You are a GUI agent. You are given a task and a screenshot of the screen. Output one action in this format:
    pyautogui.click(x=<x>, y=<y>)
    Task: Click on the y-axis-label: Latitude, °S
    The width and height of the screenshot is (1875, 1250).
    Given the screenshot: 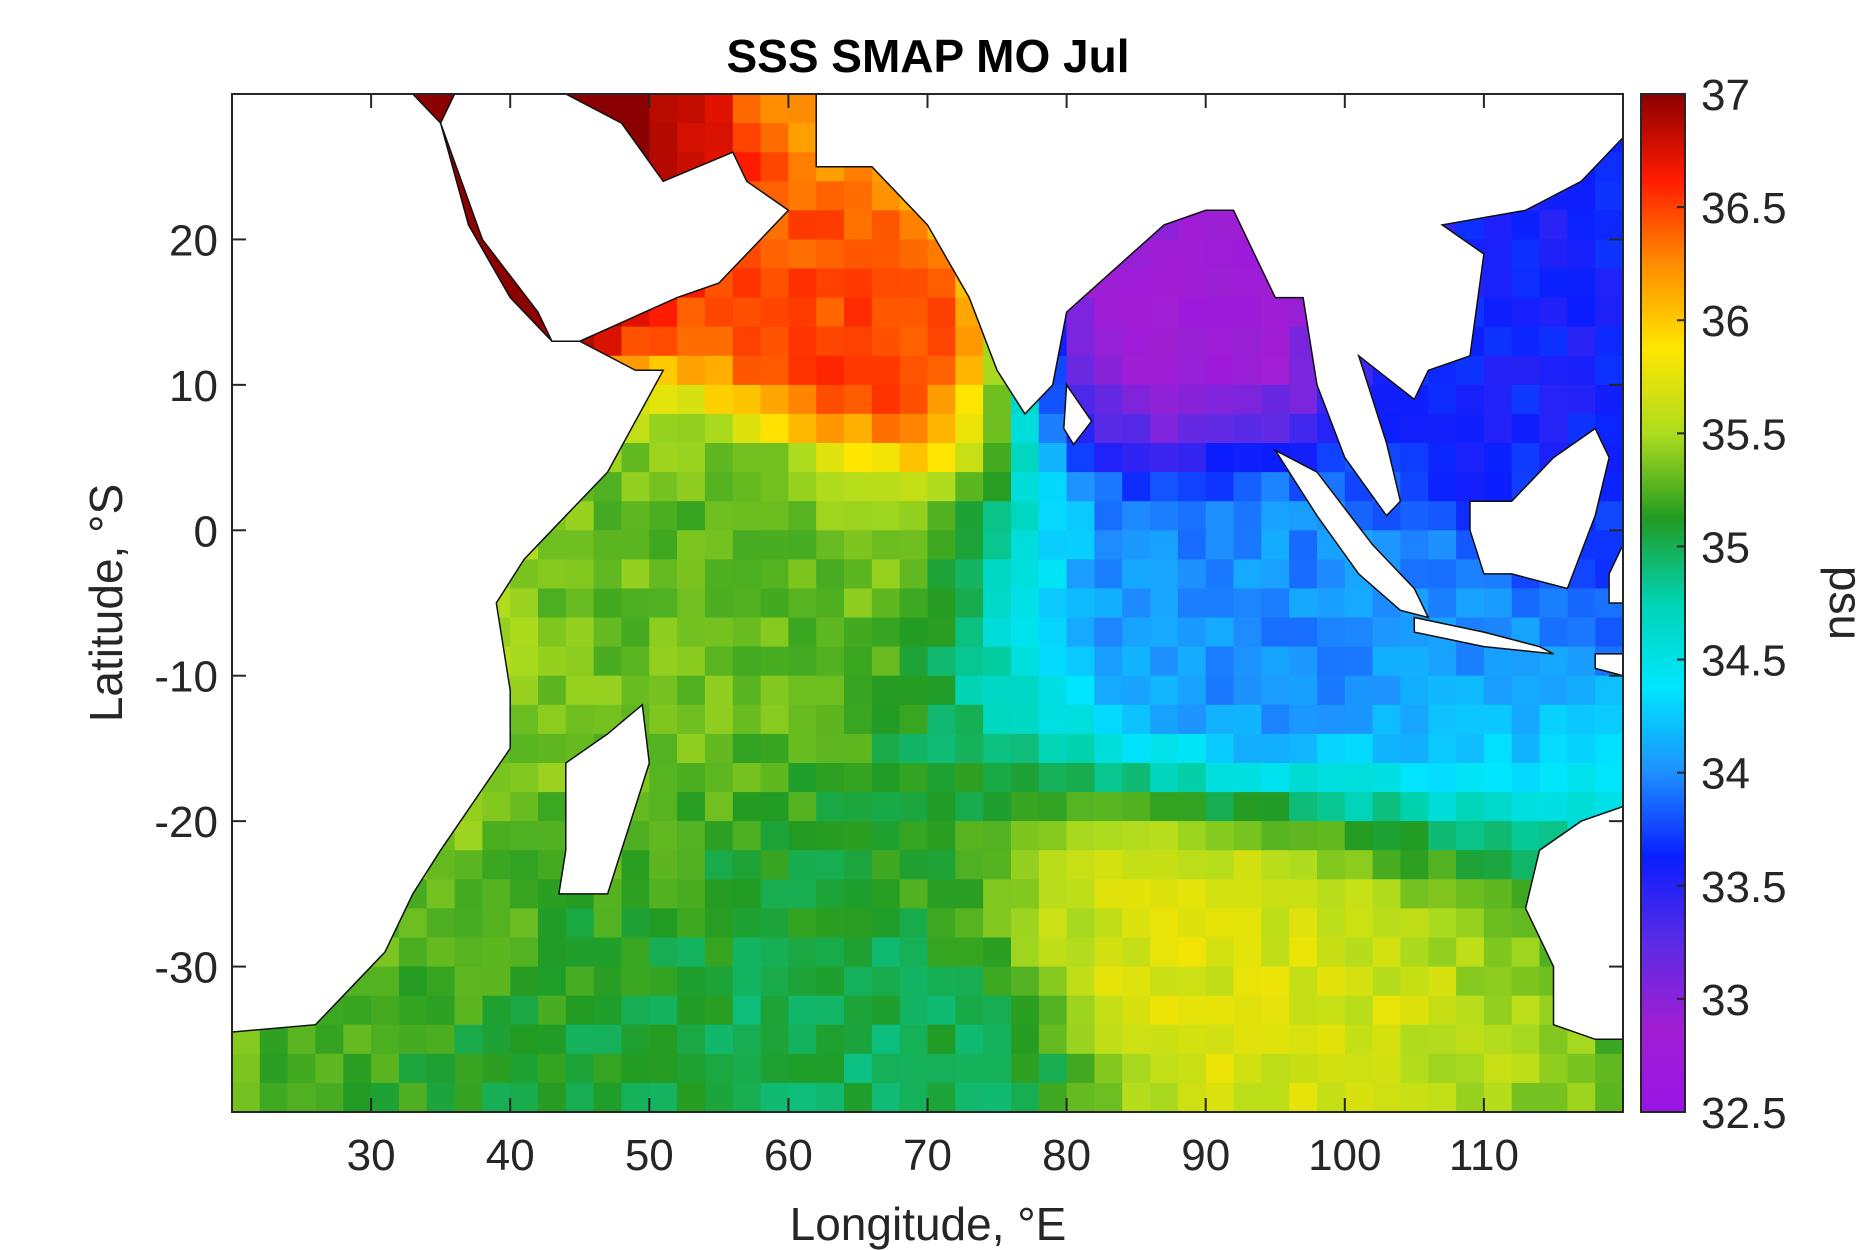 What is the action you would take?
    pyautogui.click(x=106, y=603)
    